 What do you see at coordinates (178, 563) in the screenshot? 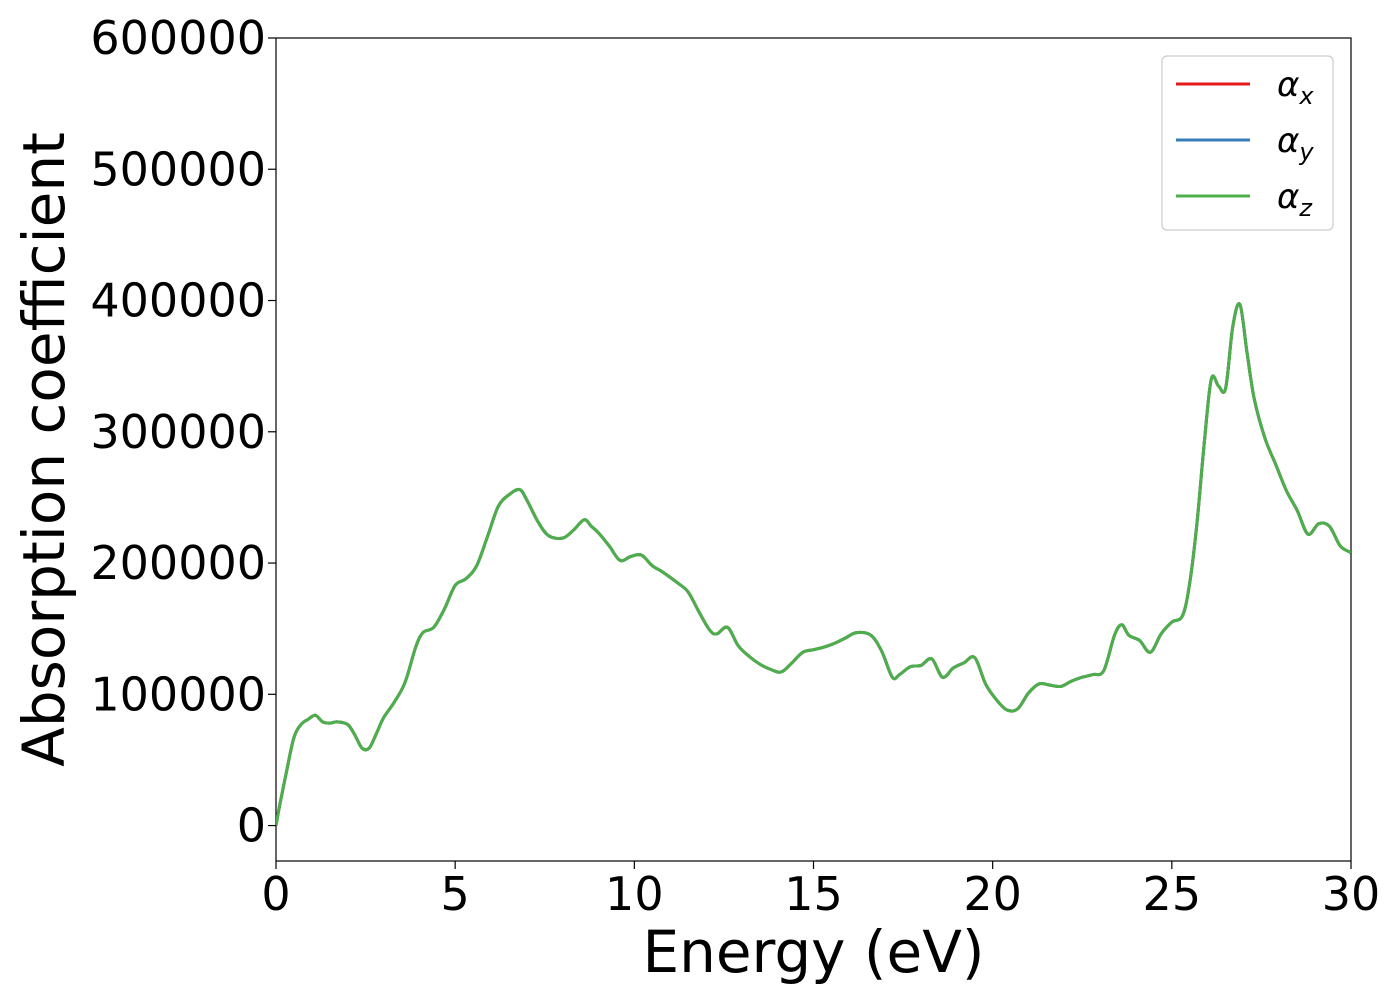
I see `y-tick-label: 200000` at bounding box center [178, 563].